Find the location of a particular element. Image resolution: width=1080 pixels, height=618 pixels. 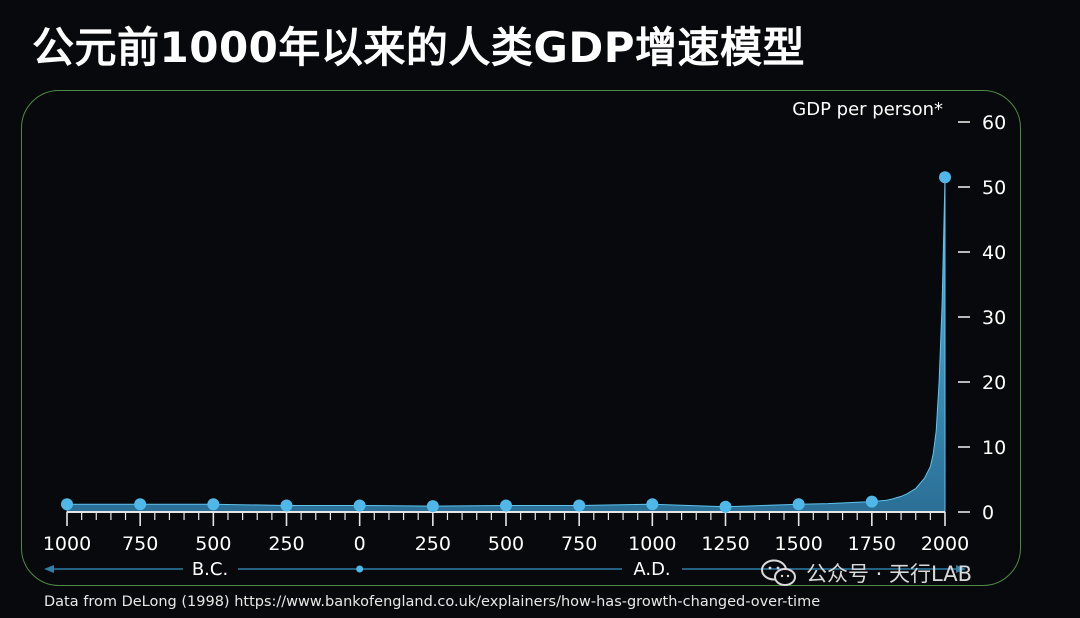

ad-arrow-head is located at coordinates (961, 569).